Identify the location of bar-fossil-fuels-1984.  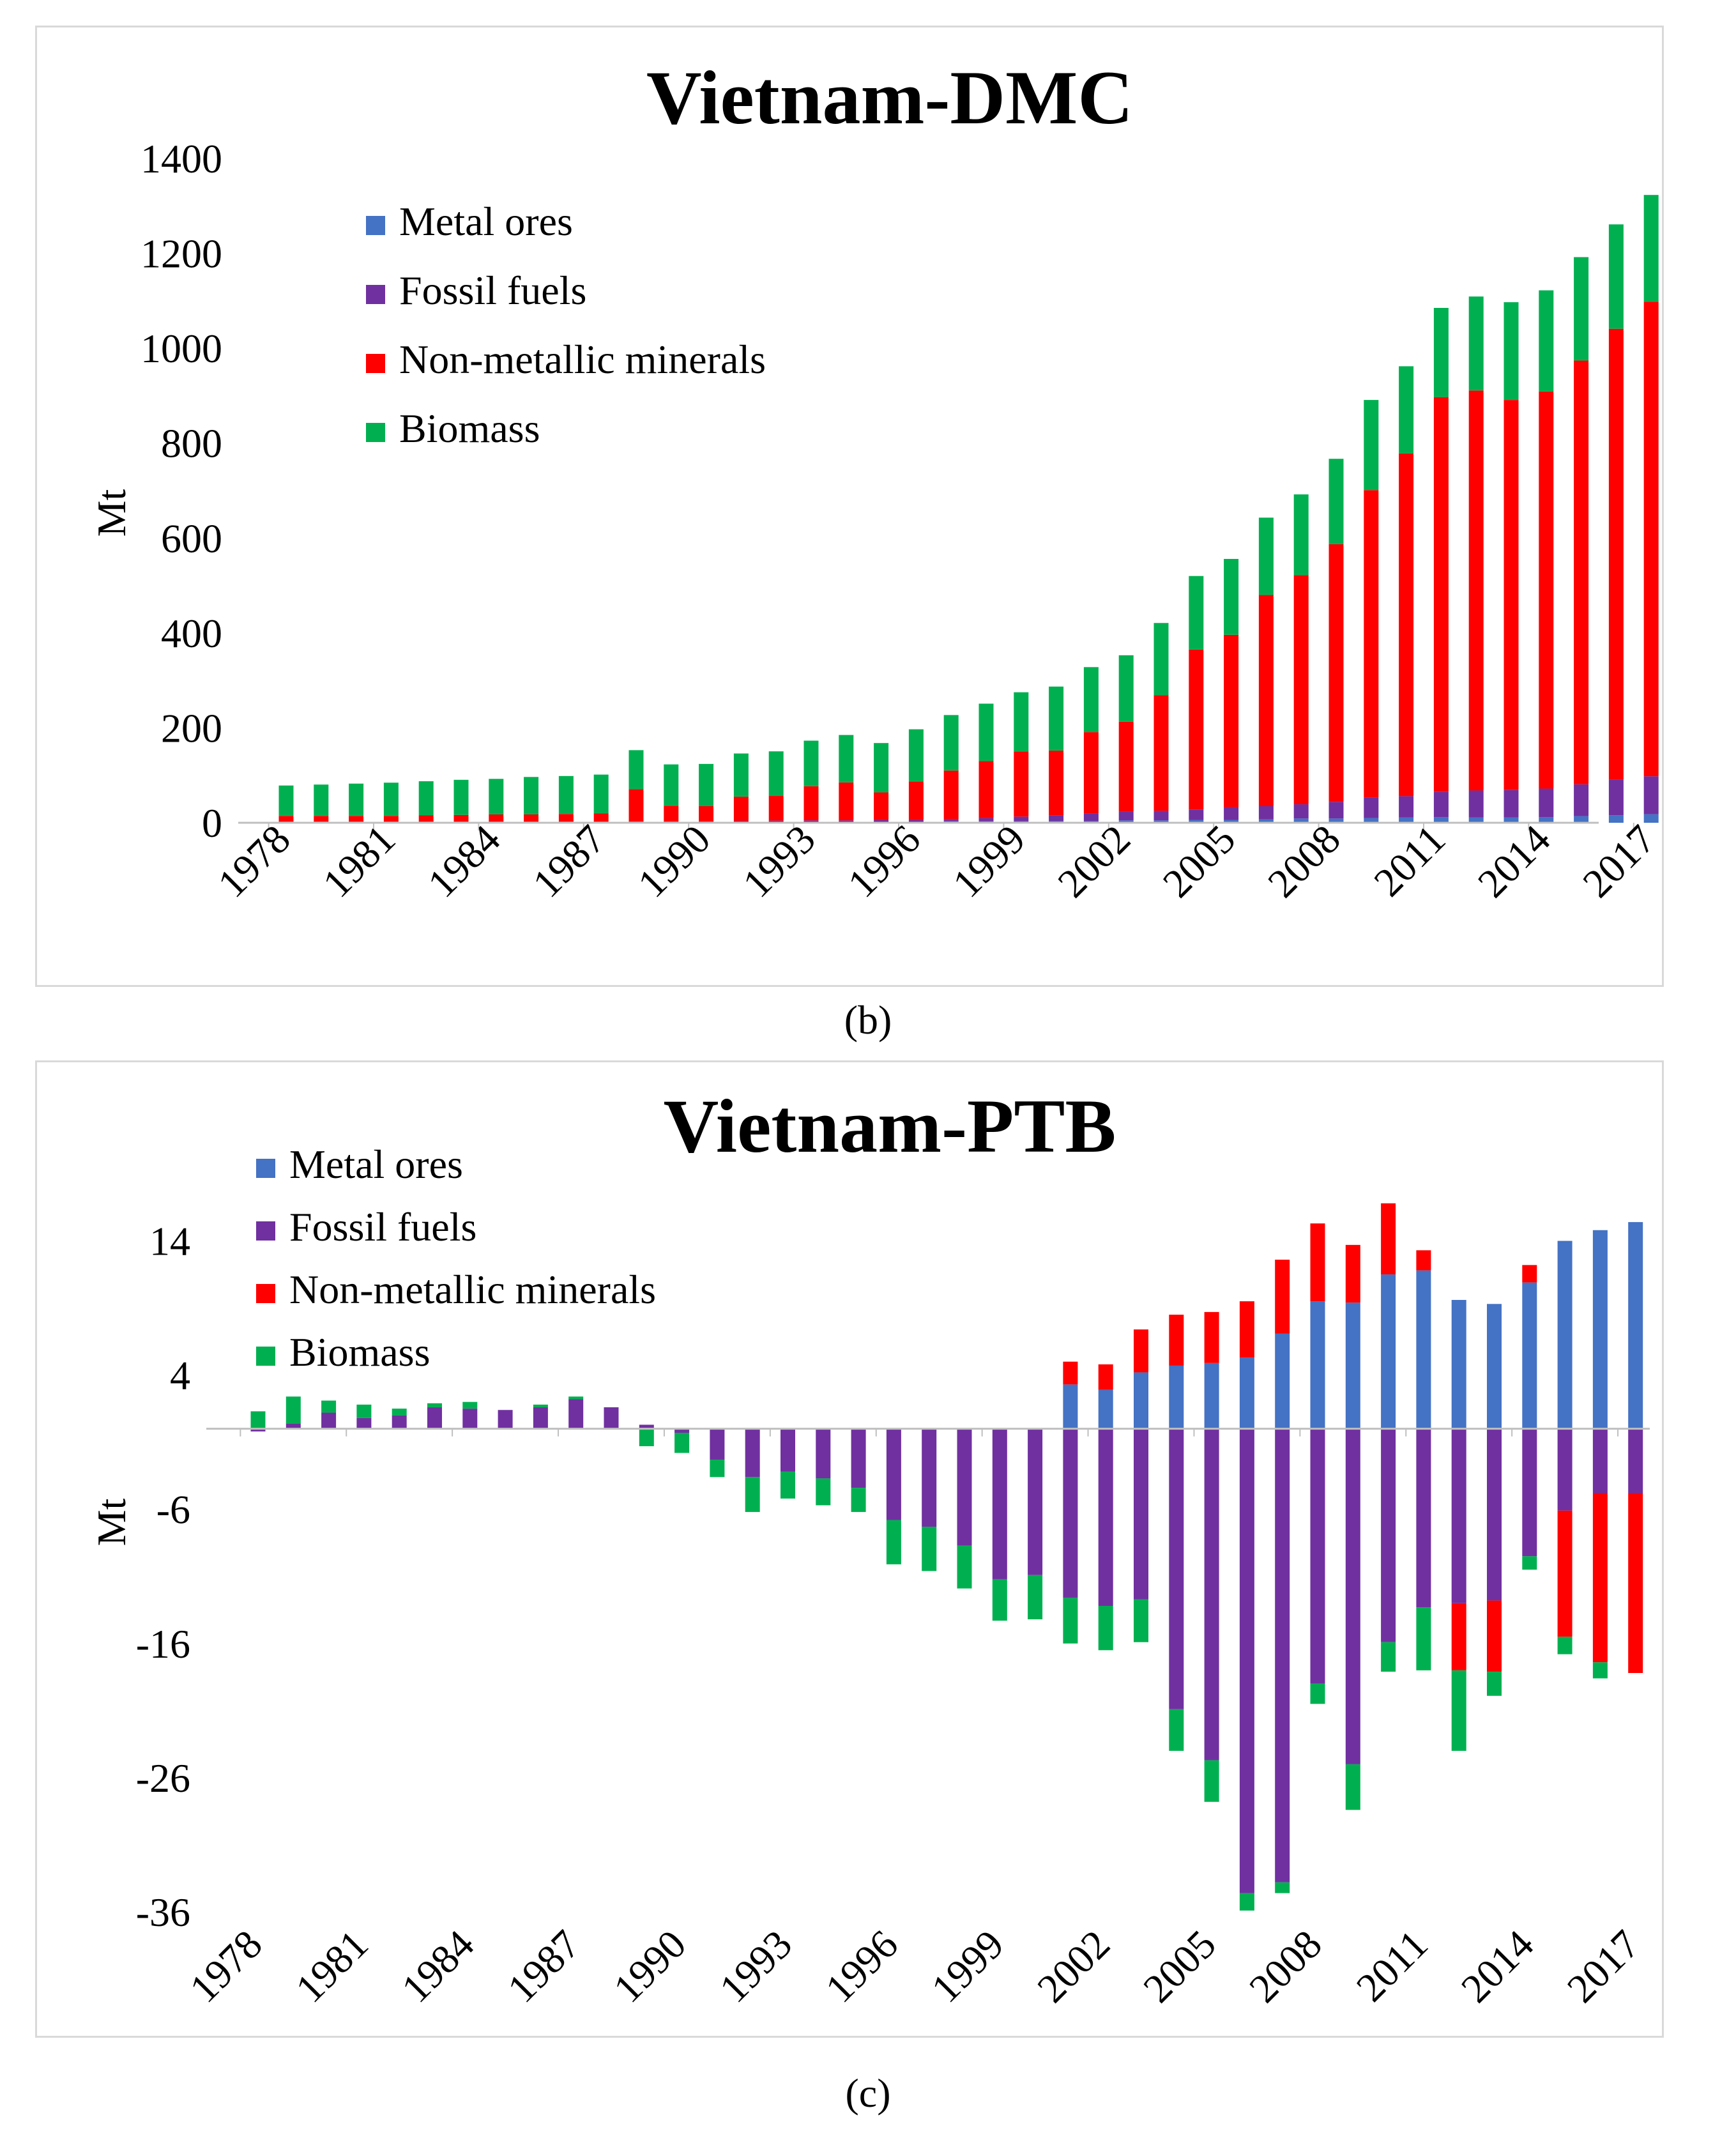
(470, 1419).